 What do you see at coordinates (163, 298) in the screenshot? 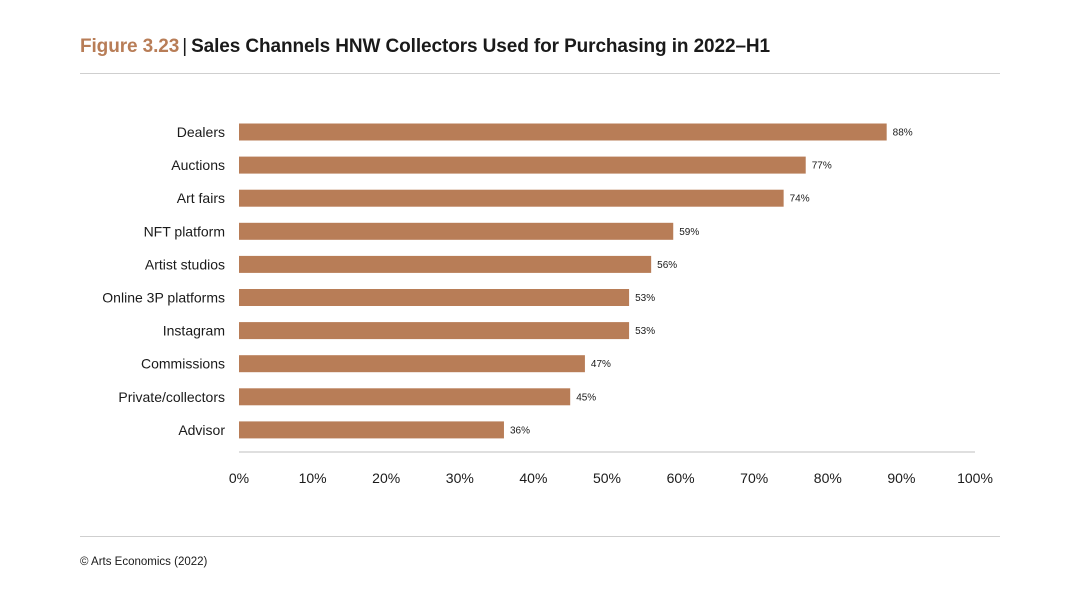
I see `category-label: Online 3P platforms` at bounding box center [163, 298].